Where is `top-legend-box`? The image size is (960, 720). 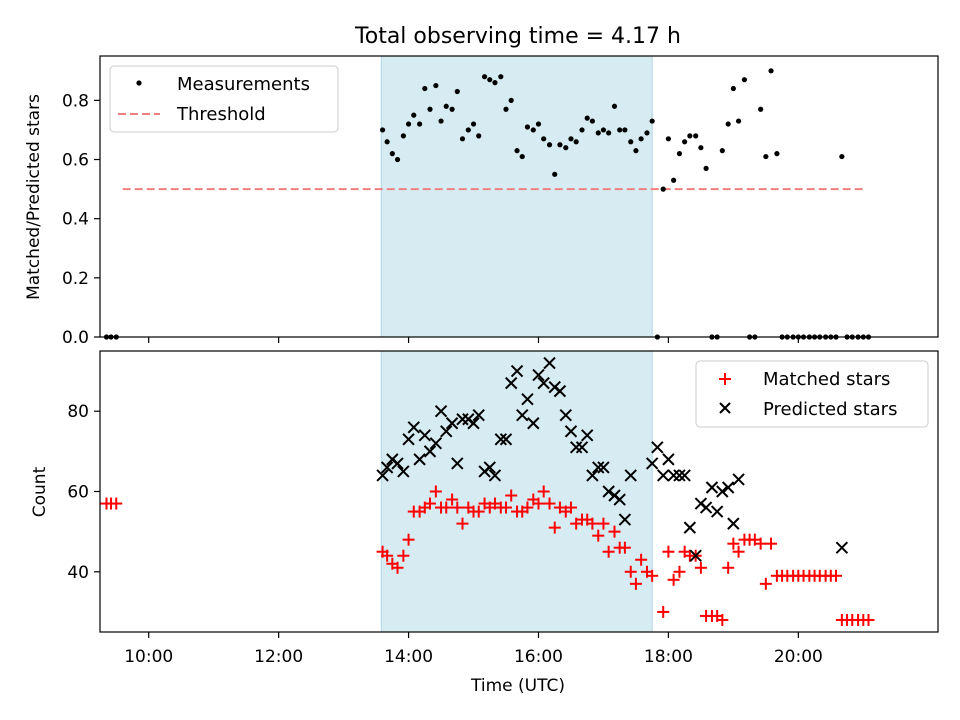 top-legend-box is located at coordinates (224, 99).